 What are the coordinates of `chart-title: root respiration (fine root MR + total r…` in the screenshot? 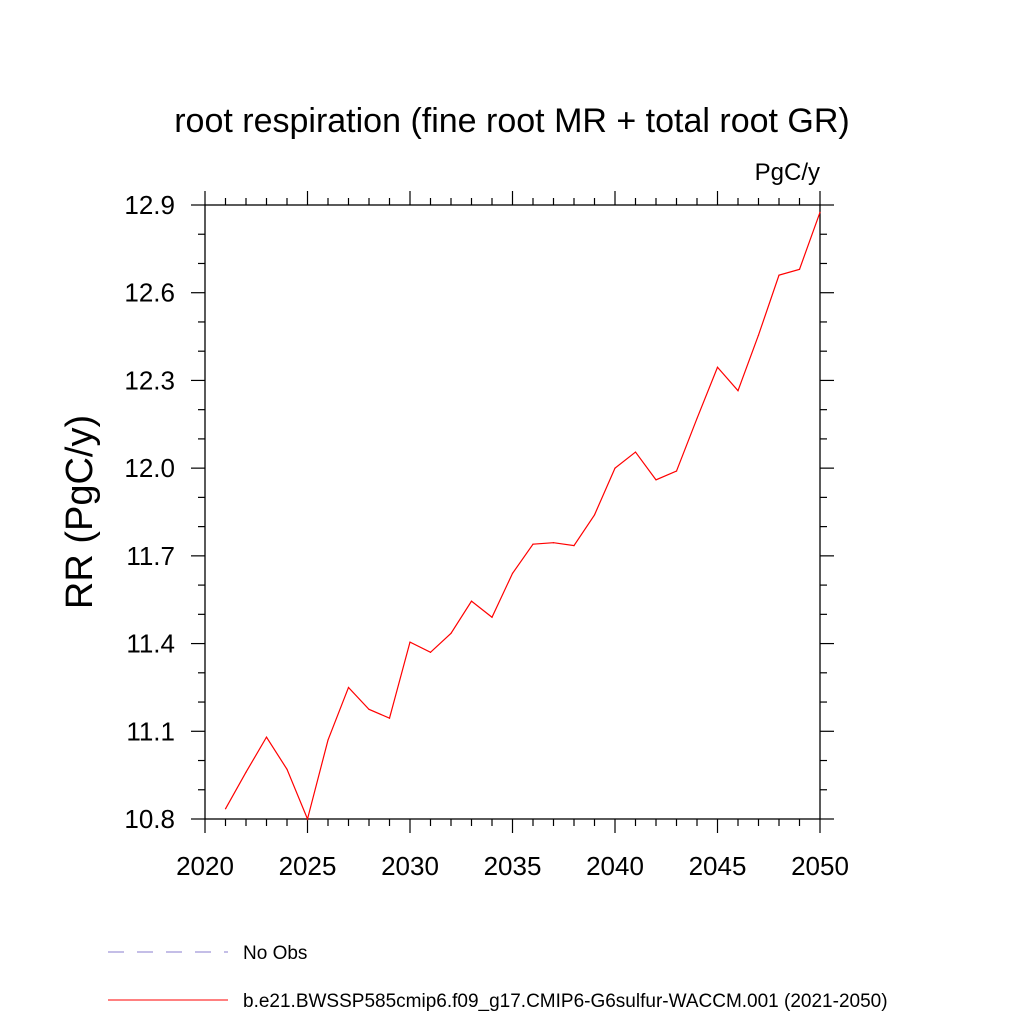 It's located at (512, 121).